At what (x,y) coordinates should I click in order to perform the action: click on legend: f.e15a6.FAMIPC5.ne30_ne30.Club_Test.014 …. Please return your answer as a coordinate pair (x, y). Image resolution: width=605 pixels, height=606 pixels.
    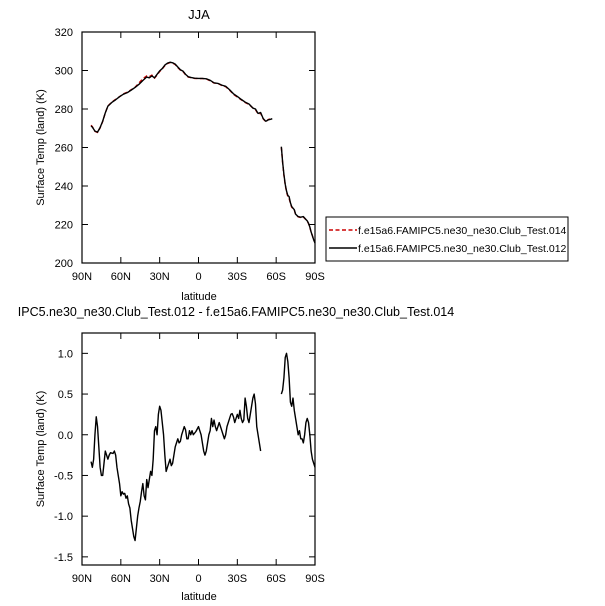
    Looking at the image, I should click on (447, 239).